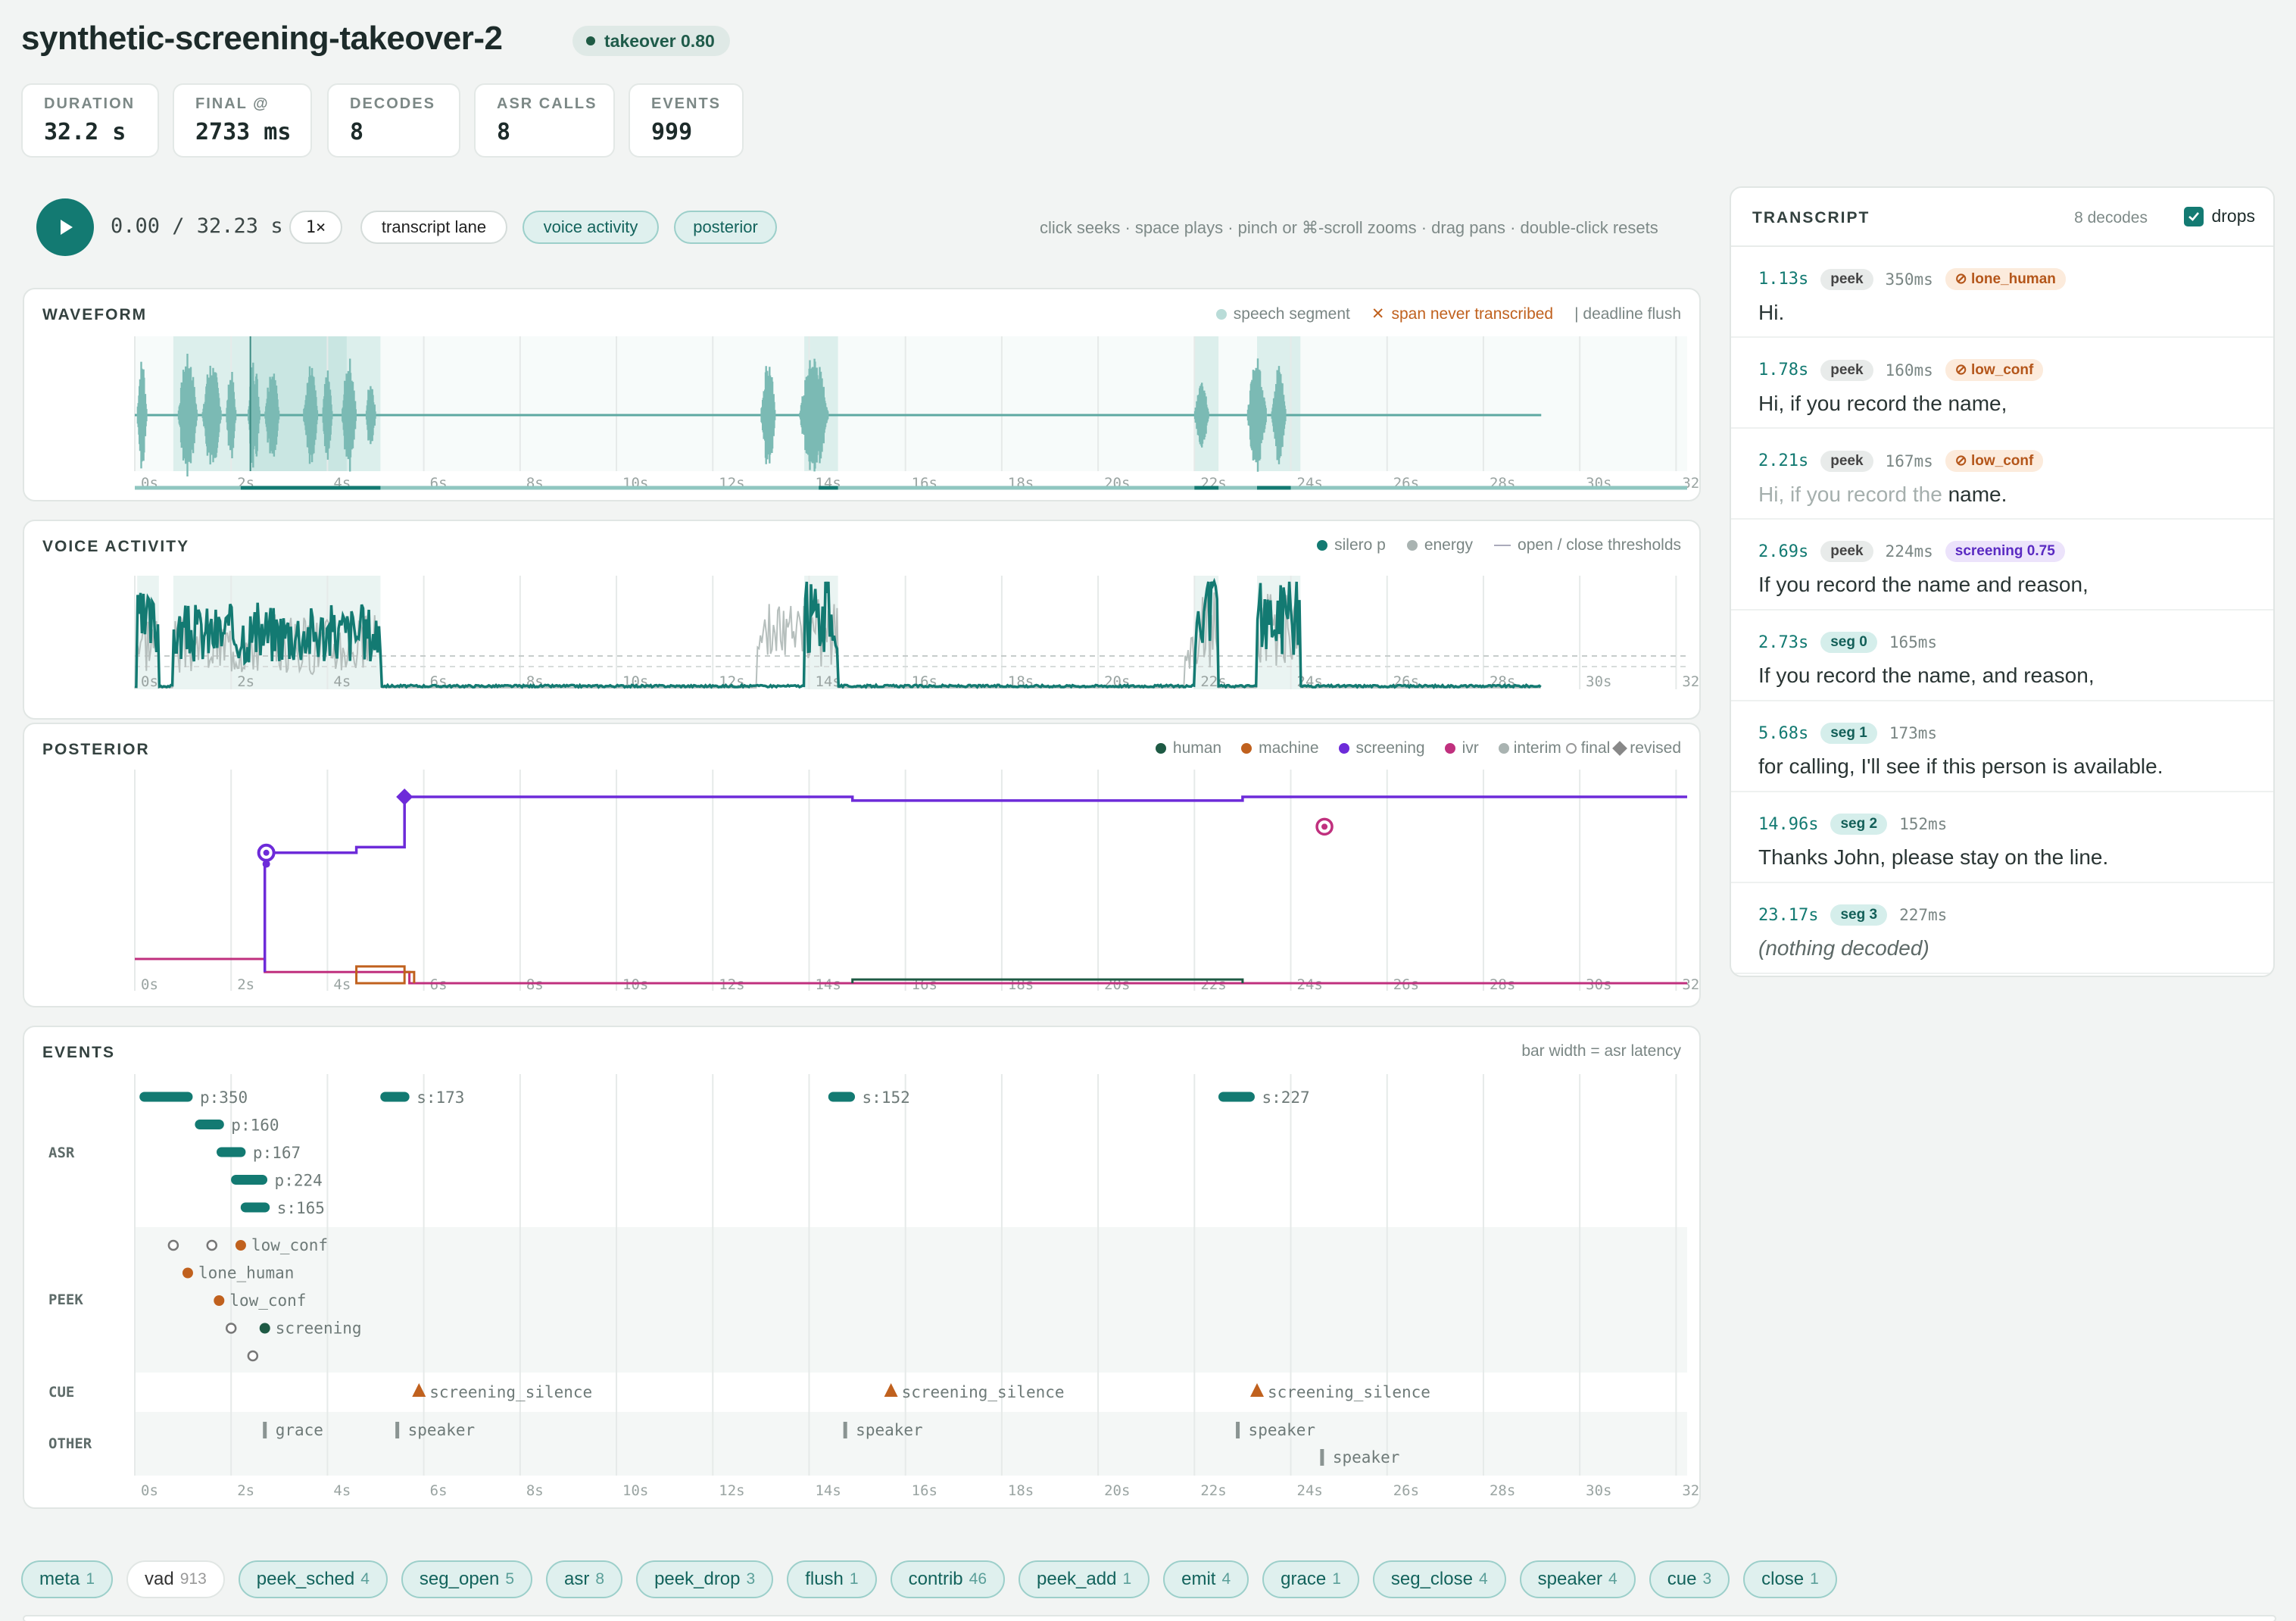  What do you see at coordinates (90, 1579) in the screenshot?
I see `chip-count: 1` at bounding box center [90, 1579].